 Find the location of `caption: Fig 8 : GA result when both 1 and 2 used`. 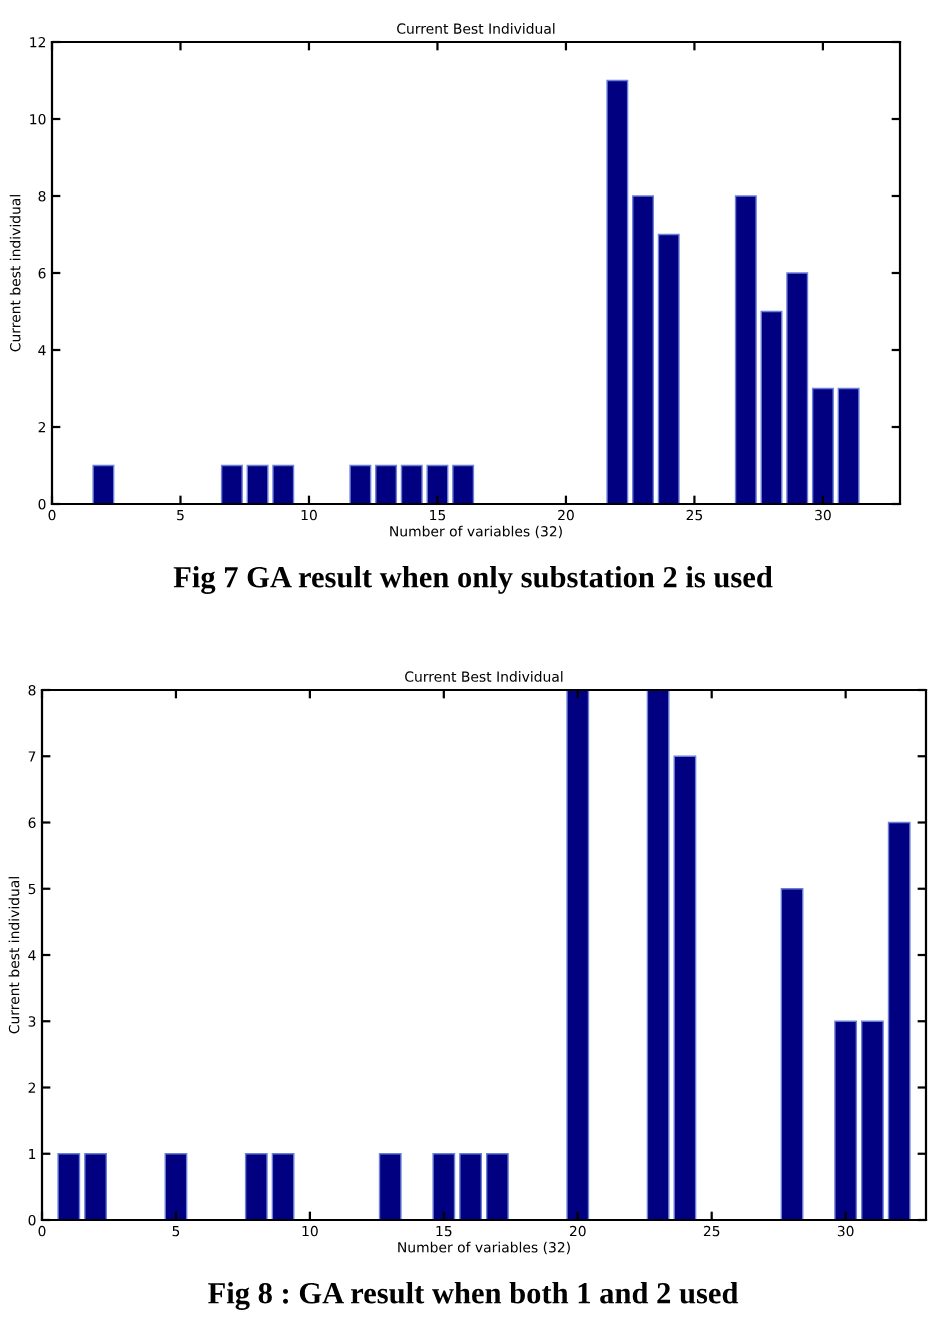

caption: Fig 8 : GA result when both 1 and 2 used is located at coordinates (473, 1296).